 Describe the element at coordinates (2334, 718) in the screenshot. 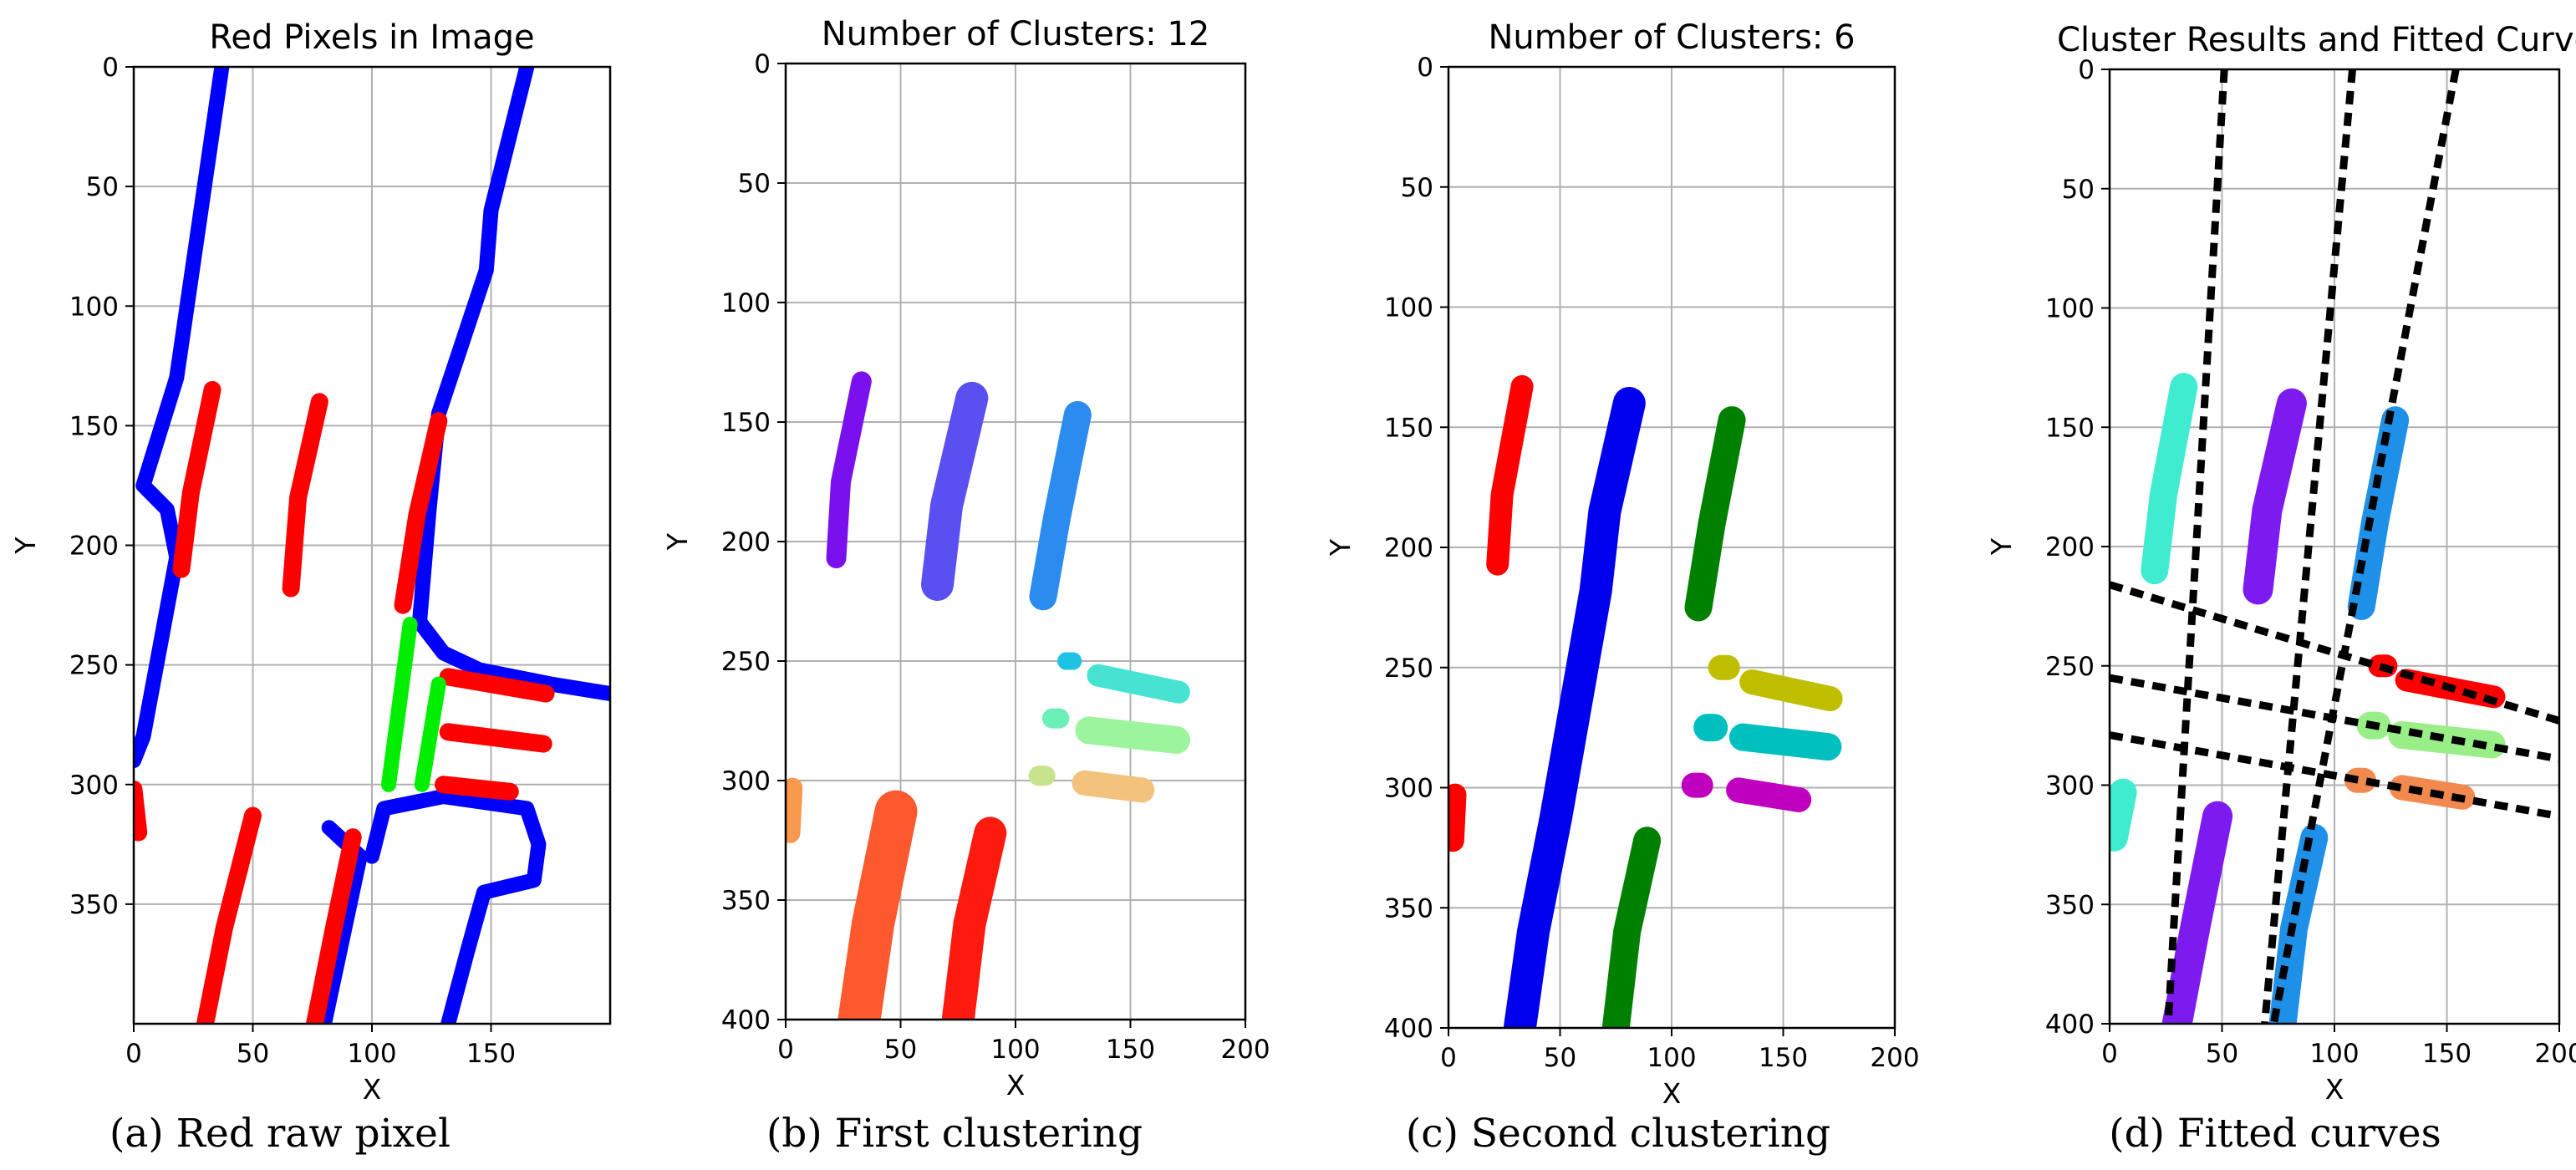

I see `fitted-curve-5-line` at that location.